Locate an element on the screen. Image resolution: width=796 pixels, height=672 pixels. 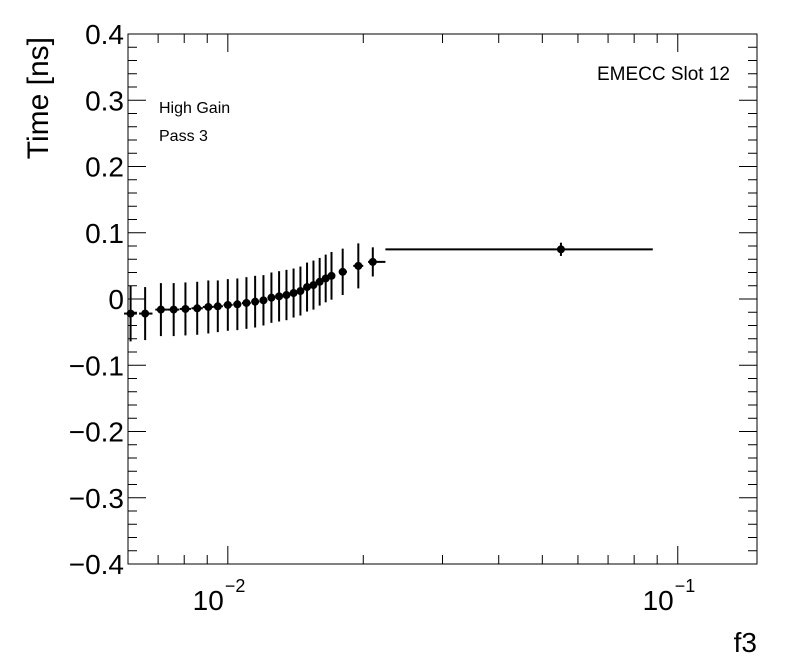
x-tick-label-exponent: −1 is located at coordinates (685, 586).